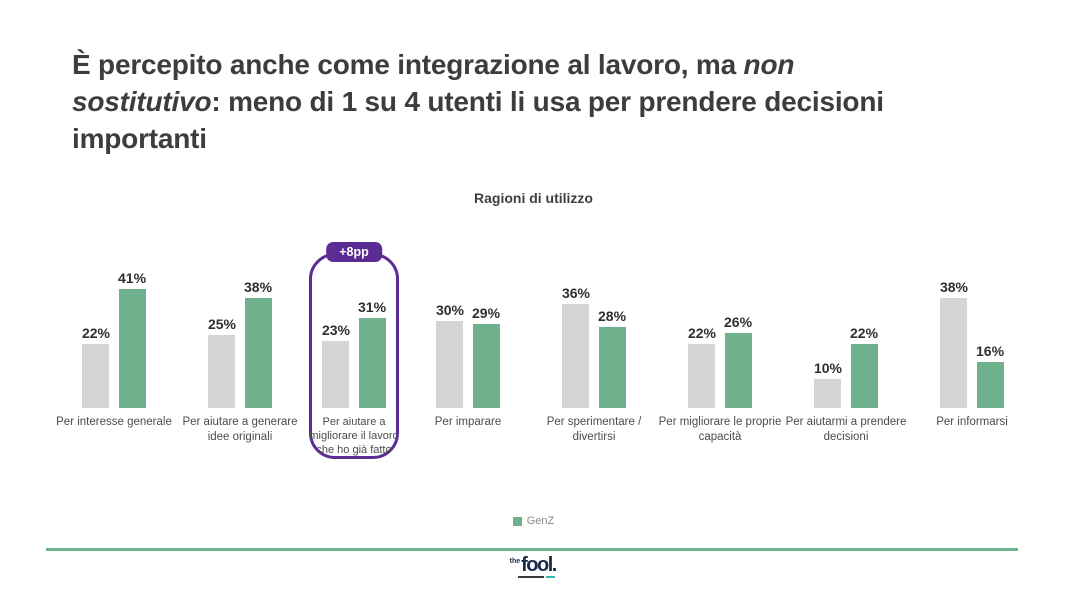 The height and width of the screenshot is (599, 1067). I want to click on bar-column-GenZ: 26%, so click(738, 361).